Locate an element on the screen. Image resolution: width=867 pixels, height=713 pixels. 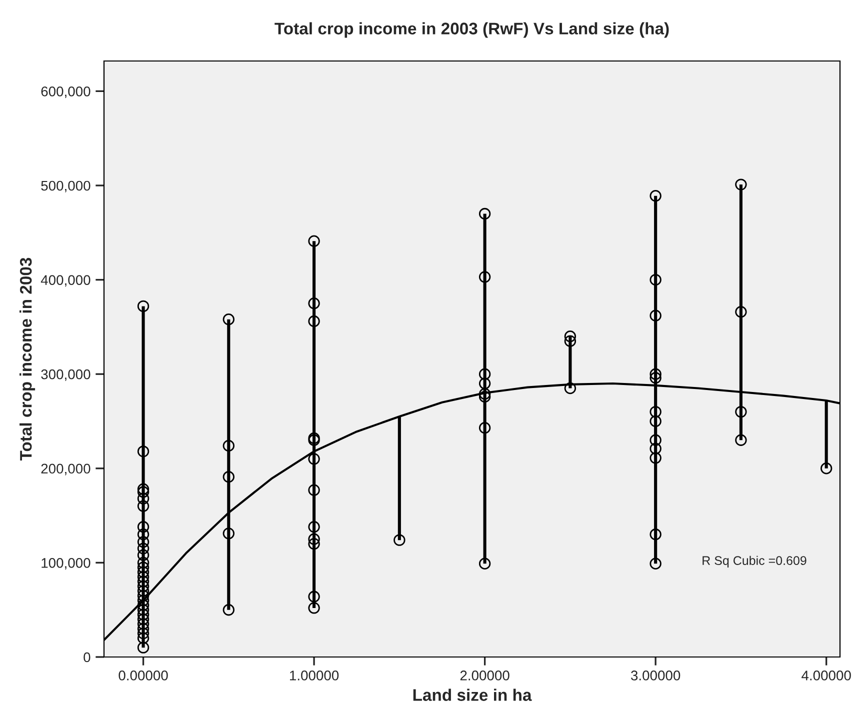
y-tick-label: 600,000 is located at coordinates (65, 92).